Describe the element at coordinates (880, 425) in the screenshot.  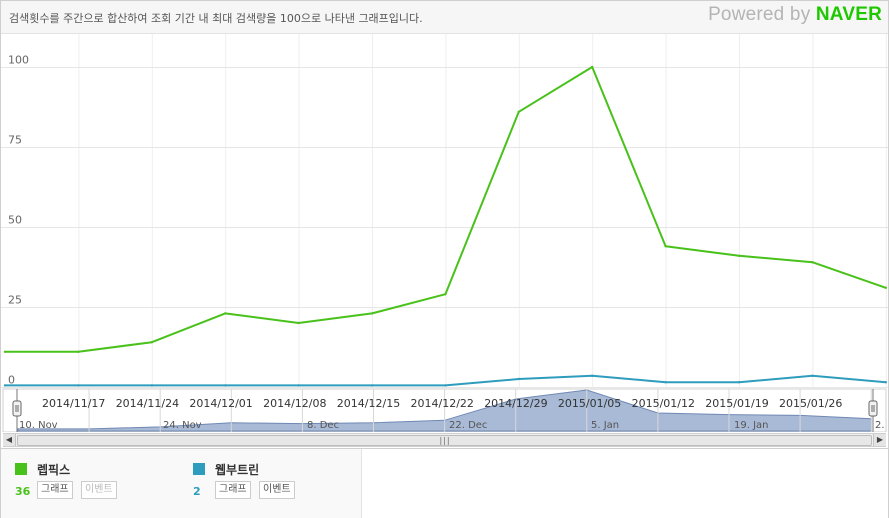
I see `navigator-date-label: 2.` at that location.